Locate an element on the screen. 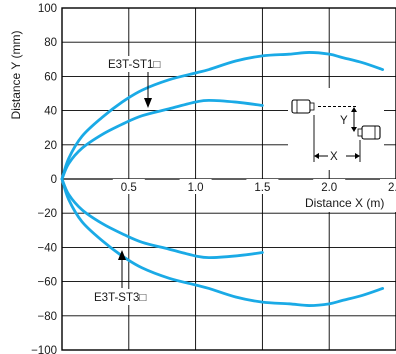 Image resolution: width=396 pixels, height=354 pixels. y-tick-label: 100 is located at coordinates (47, 9).